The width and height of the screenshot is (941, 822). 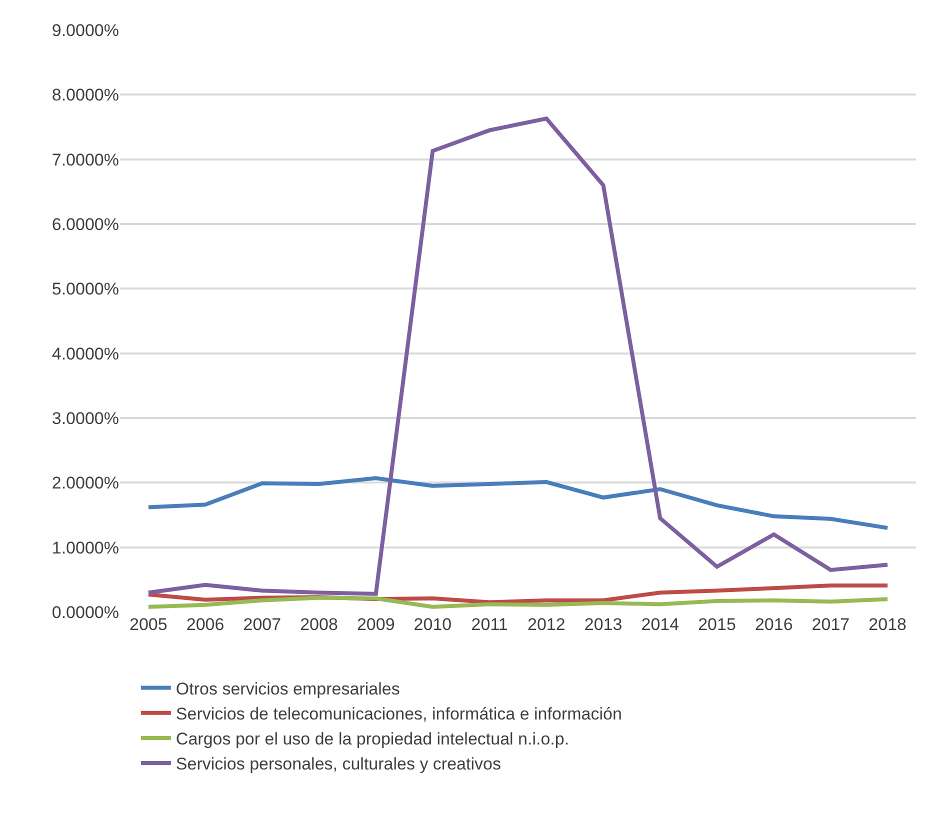 What do you see at coordinates (85, 289) in the screenshot?
I see `y-tick-label: 5.0000%` at bounding box center [85, 289].